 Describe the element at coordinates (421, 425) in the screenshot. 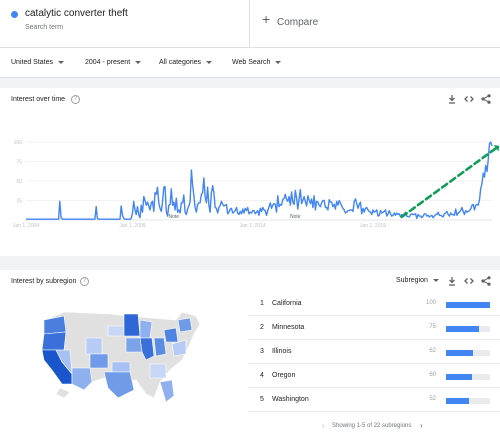

I see `chevron-right-icon: ›` at that location.